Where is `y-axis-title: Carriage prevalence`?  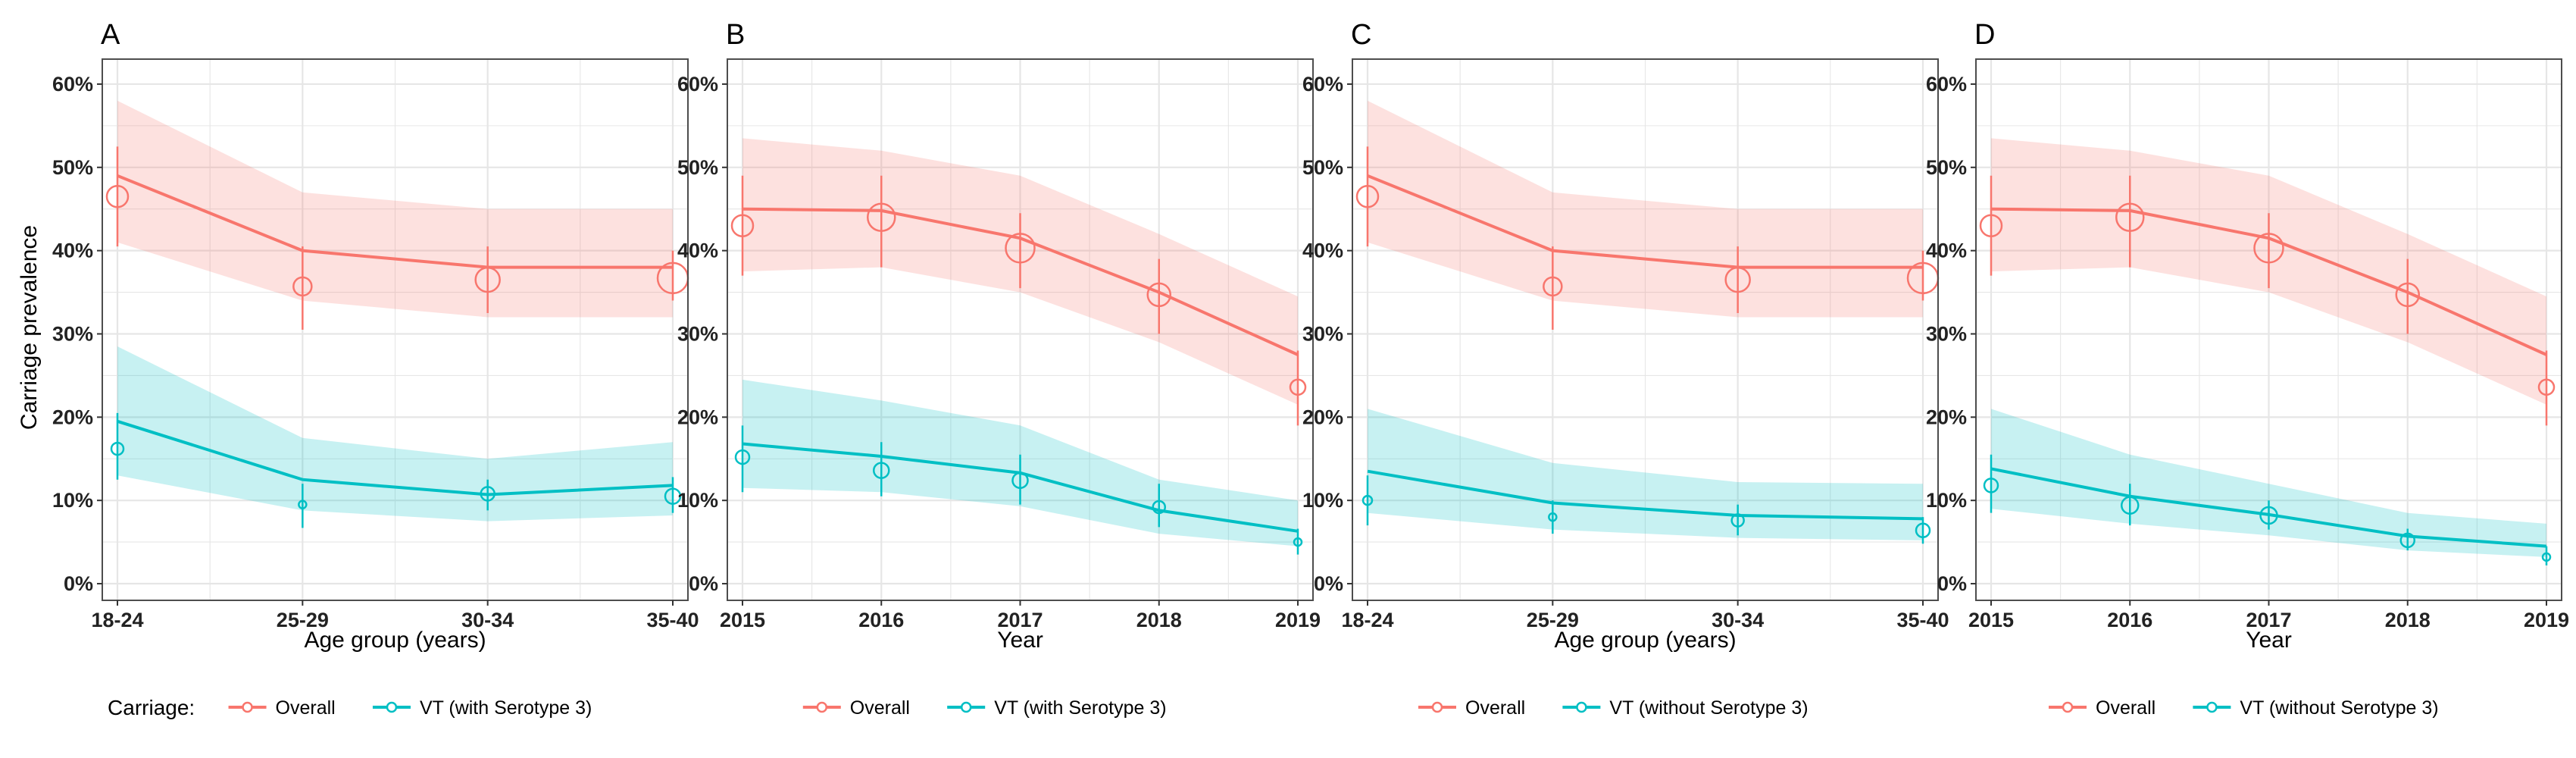
y-axis-title: Carriage prevalence is located at coordinates (30, 327).